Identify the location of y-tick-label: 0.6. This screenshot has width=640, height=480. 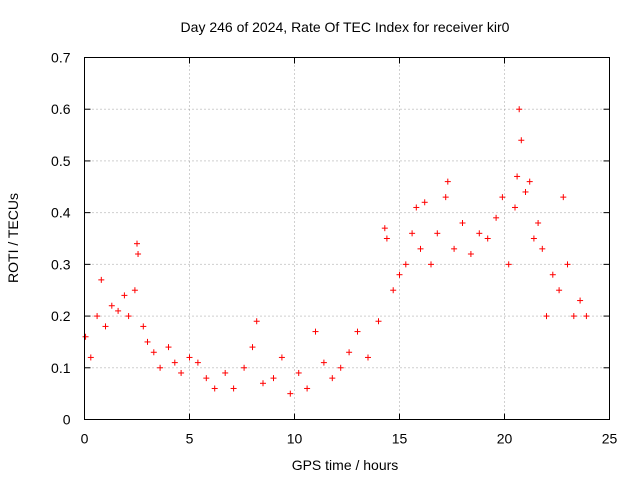
(61, 109).